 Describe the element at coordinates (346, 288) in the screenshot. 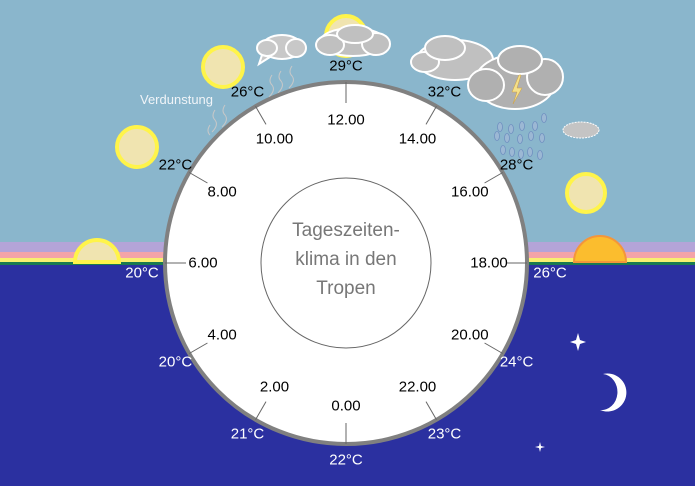

I see `title-line: Tropen` at that location.